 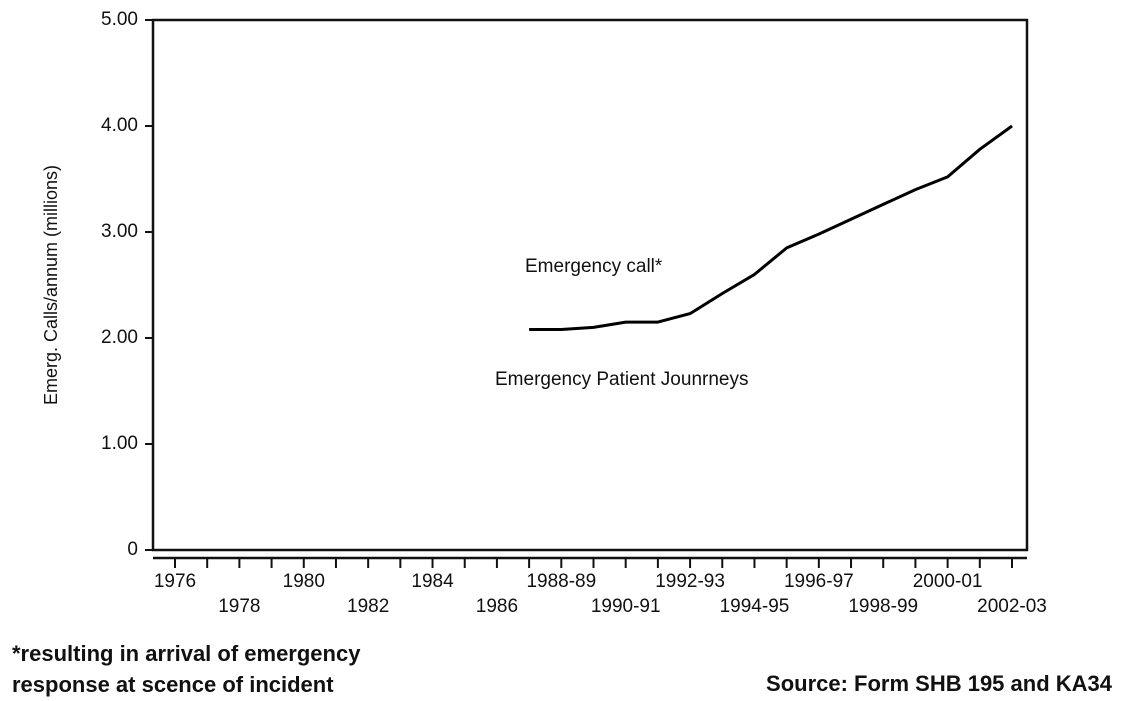 I want to click on footnote: response at scence of incident, so click(x=173, y=684).